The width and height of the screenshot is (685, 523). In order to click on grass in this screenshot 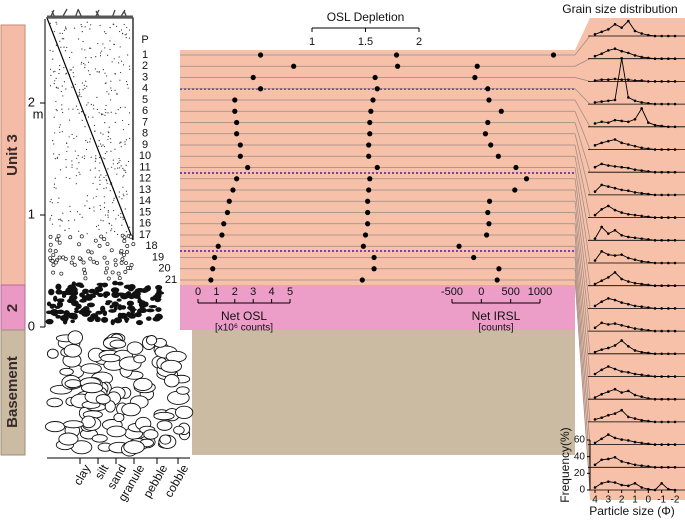, I will do `click(88, 13)`.